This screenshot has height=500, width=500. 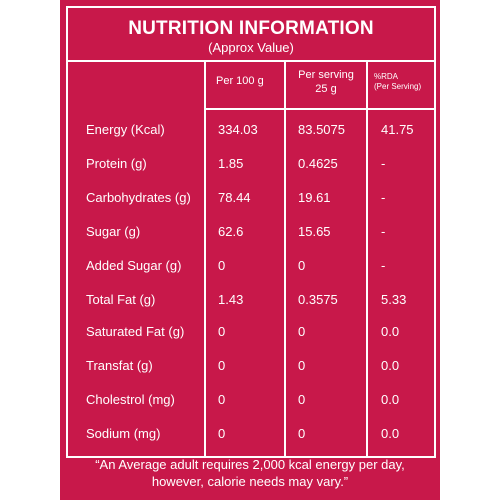 I want to click on nutrient-name: Sodium (mg), so click(x=123, y=433).